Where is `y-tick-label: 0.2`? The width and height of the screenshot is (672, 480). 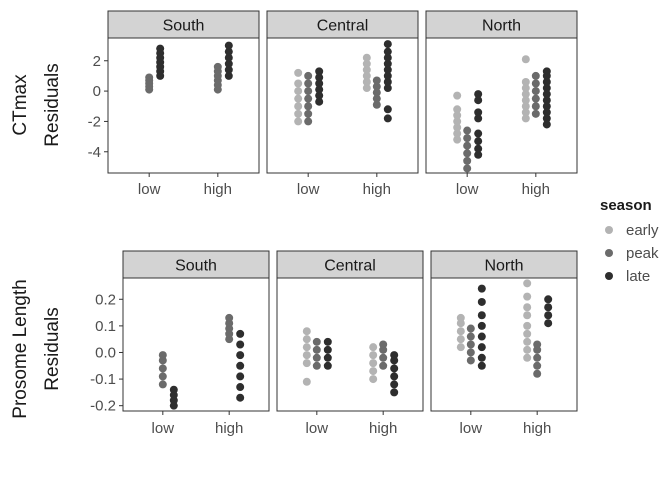 y-tick-label: 0.2 is located at coordinates (105, 299).